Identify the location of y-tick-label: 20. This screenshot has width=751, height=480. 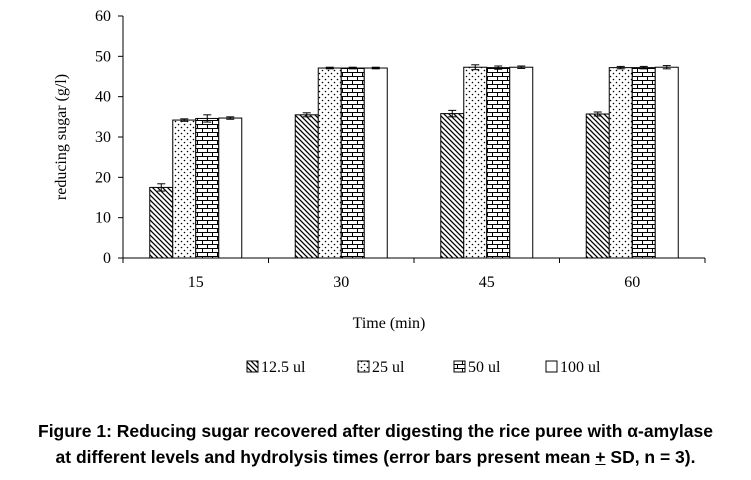
(103, 177).